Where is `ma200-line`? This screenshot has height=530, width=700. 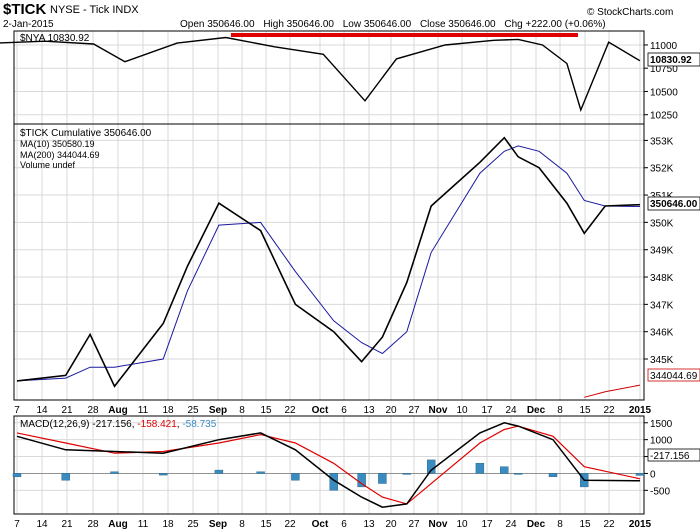 ma200-line is located at coordinates (612, 391).